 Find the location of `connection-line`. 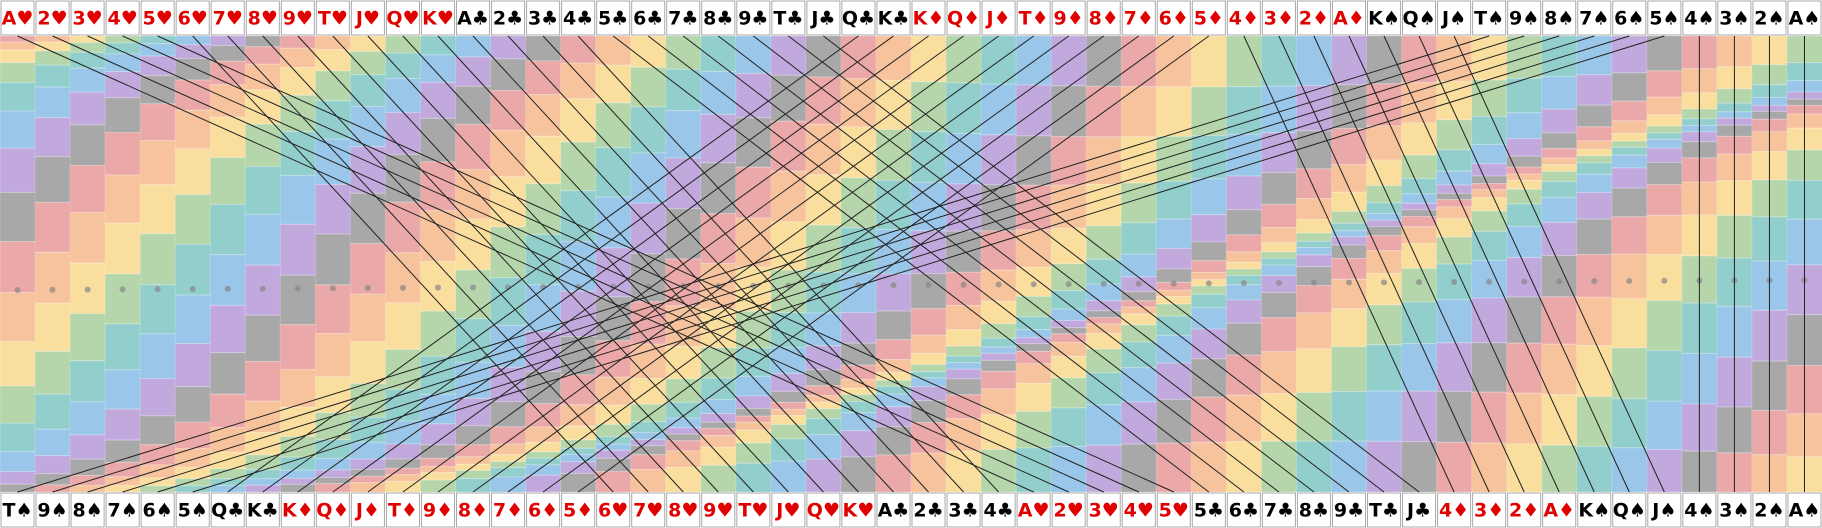

connection-line is located at coordinates (1524, 264).